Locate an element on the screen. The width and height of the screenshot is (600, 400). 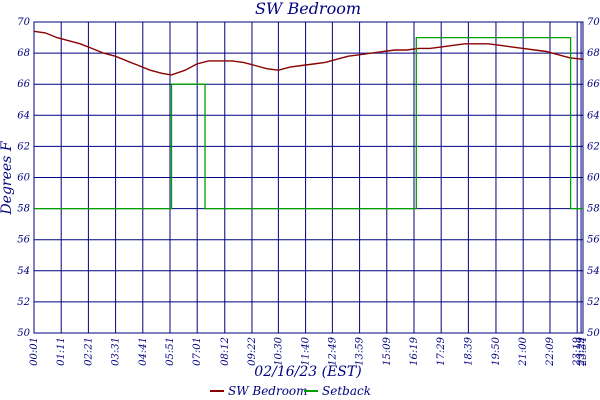
x-tick-label: 08:12 is located at coordinates (225, 351).